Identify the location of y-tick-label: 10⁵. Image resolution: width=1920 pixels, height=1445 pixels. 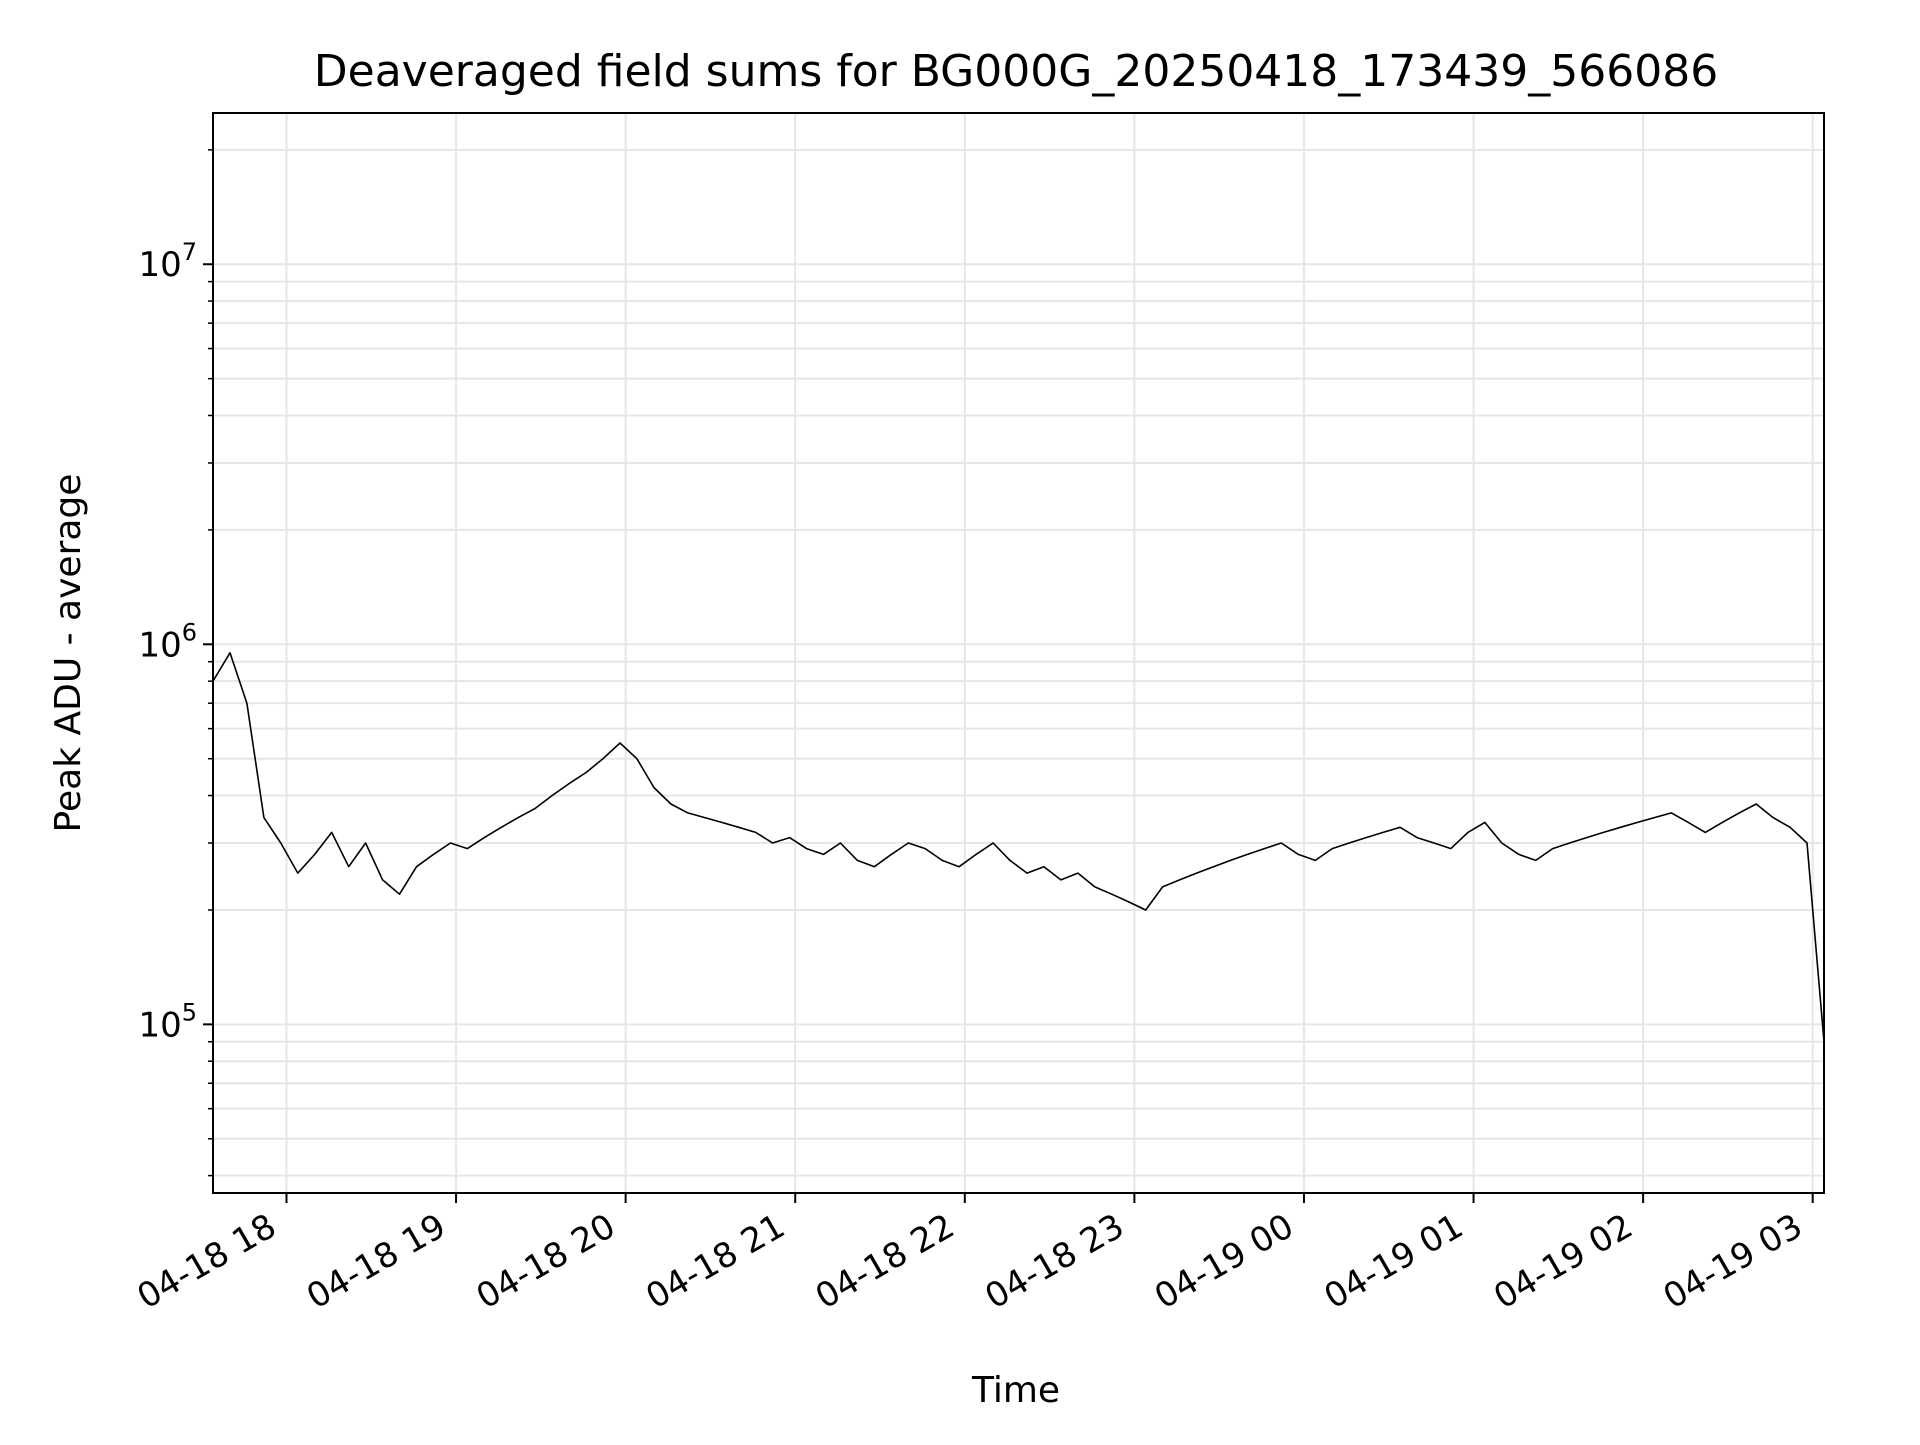
(167, 1021).